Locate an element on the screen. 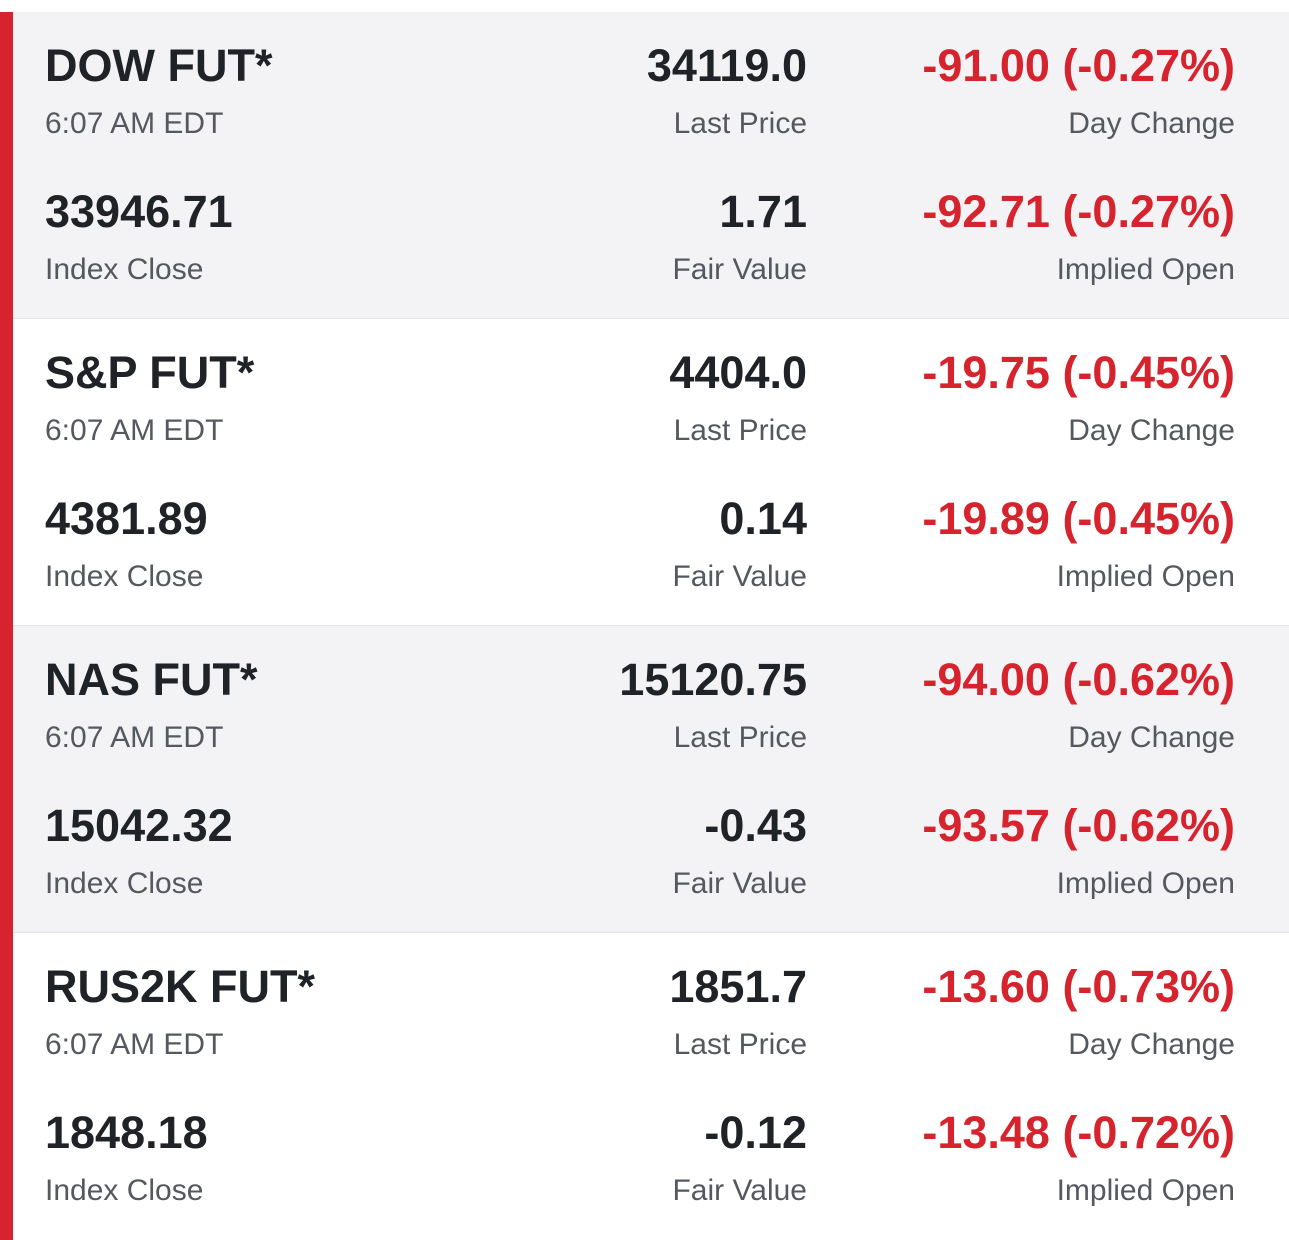 The height and width of the screenshot is (1240, 1289). last-price-cell: 1851.7 Last Price is located at coordinates (738, 1012).